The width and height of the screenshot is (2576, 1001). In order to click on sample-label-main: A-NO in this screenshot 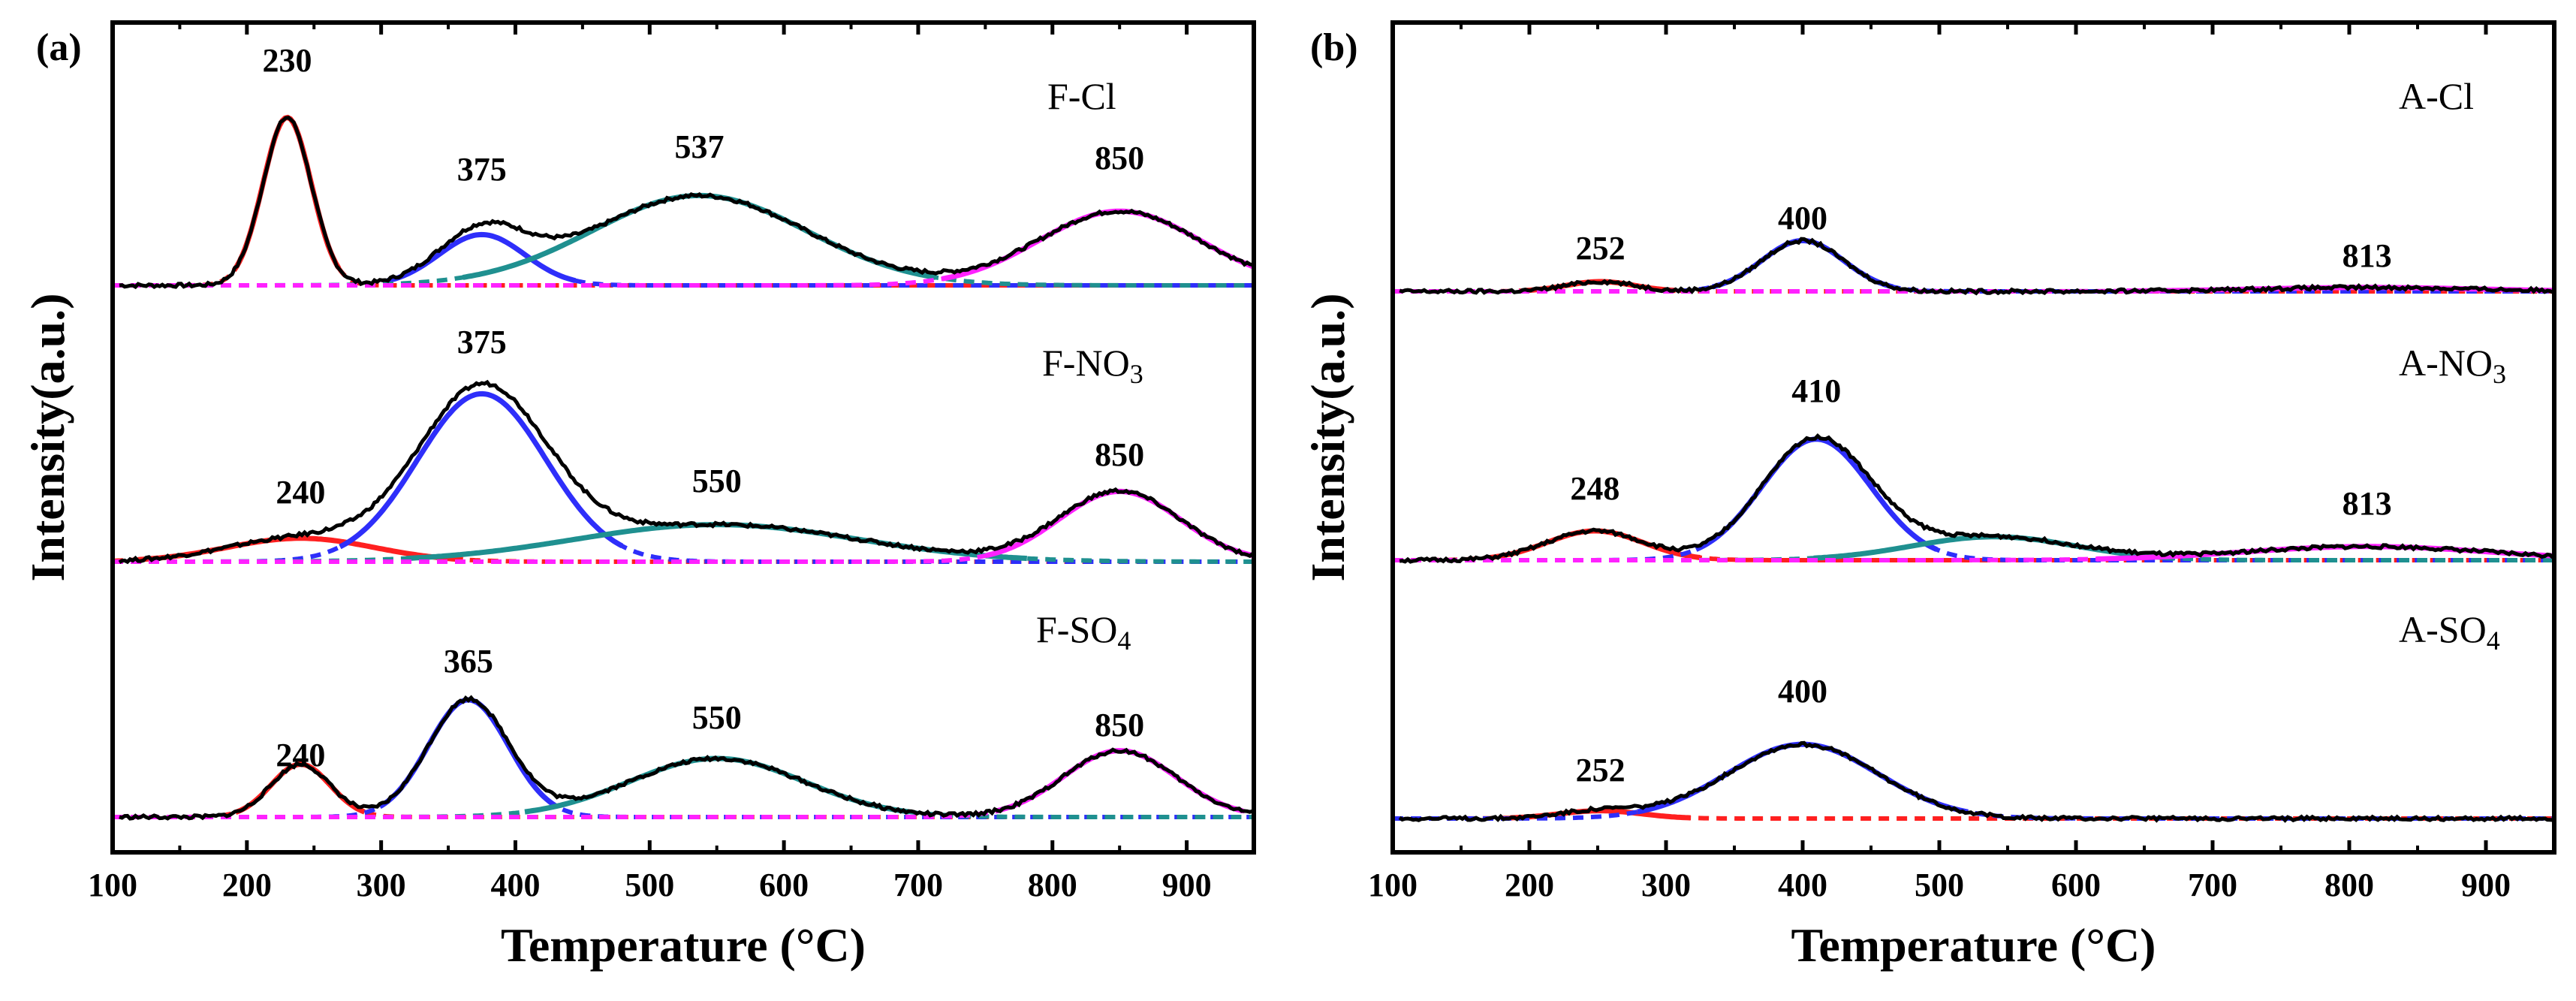, I will do `click(2446, 363)`.